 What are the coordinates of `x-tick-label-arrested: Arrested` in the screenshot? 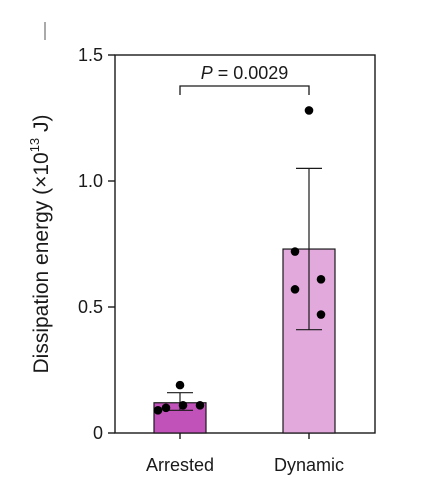 It's located at (180, 465).